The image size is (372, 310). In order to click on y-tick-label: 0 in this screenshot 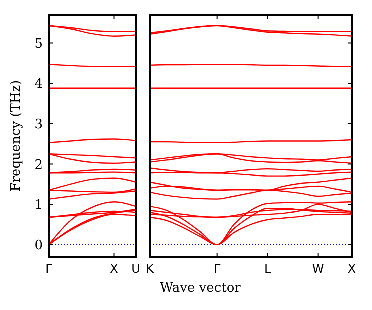, I will do `click(38, 246)`.